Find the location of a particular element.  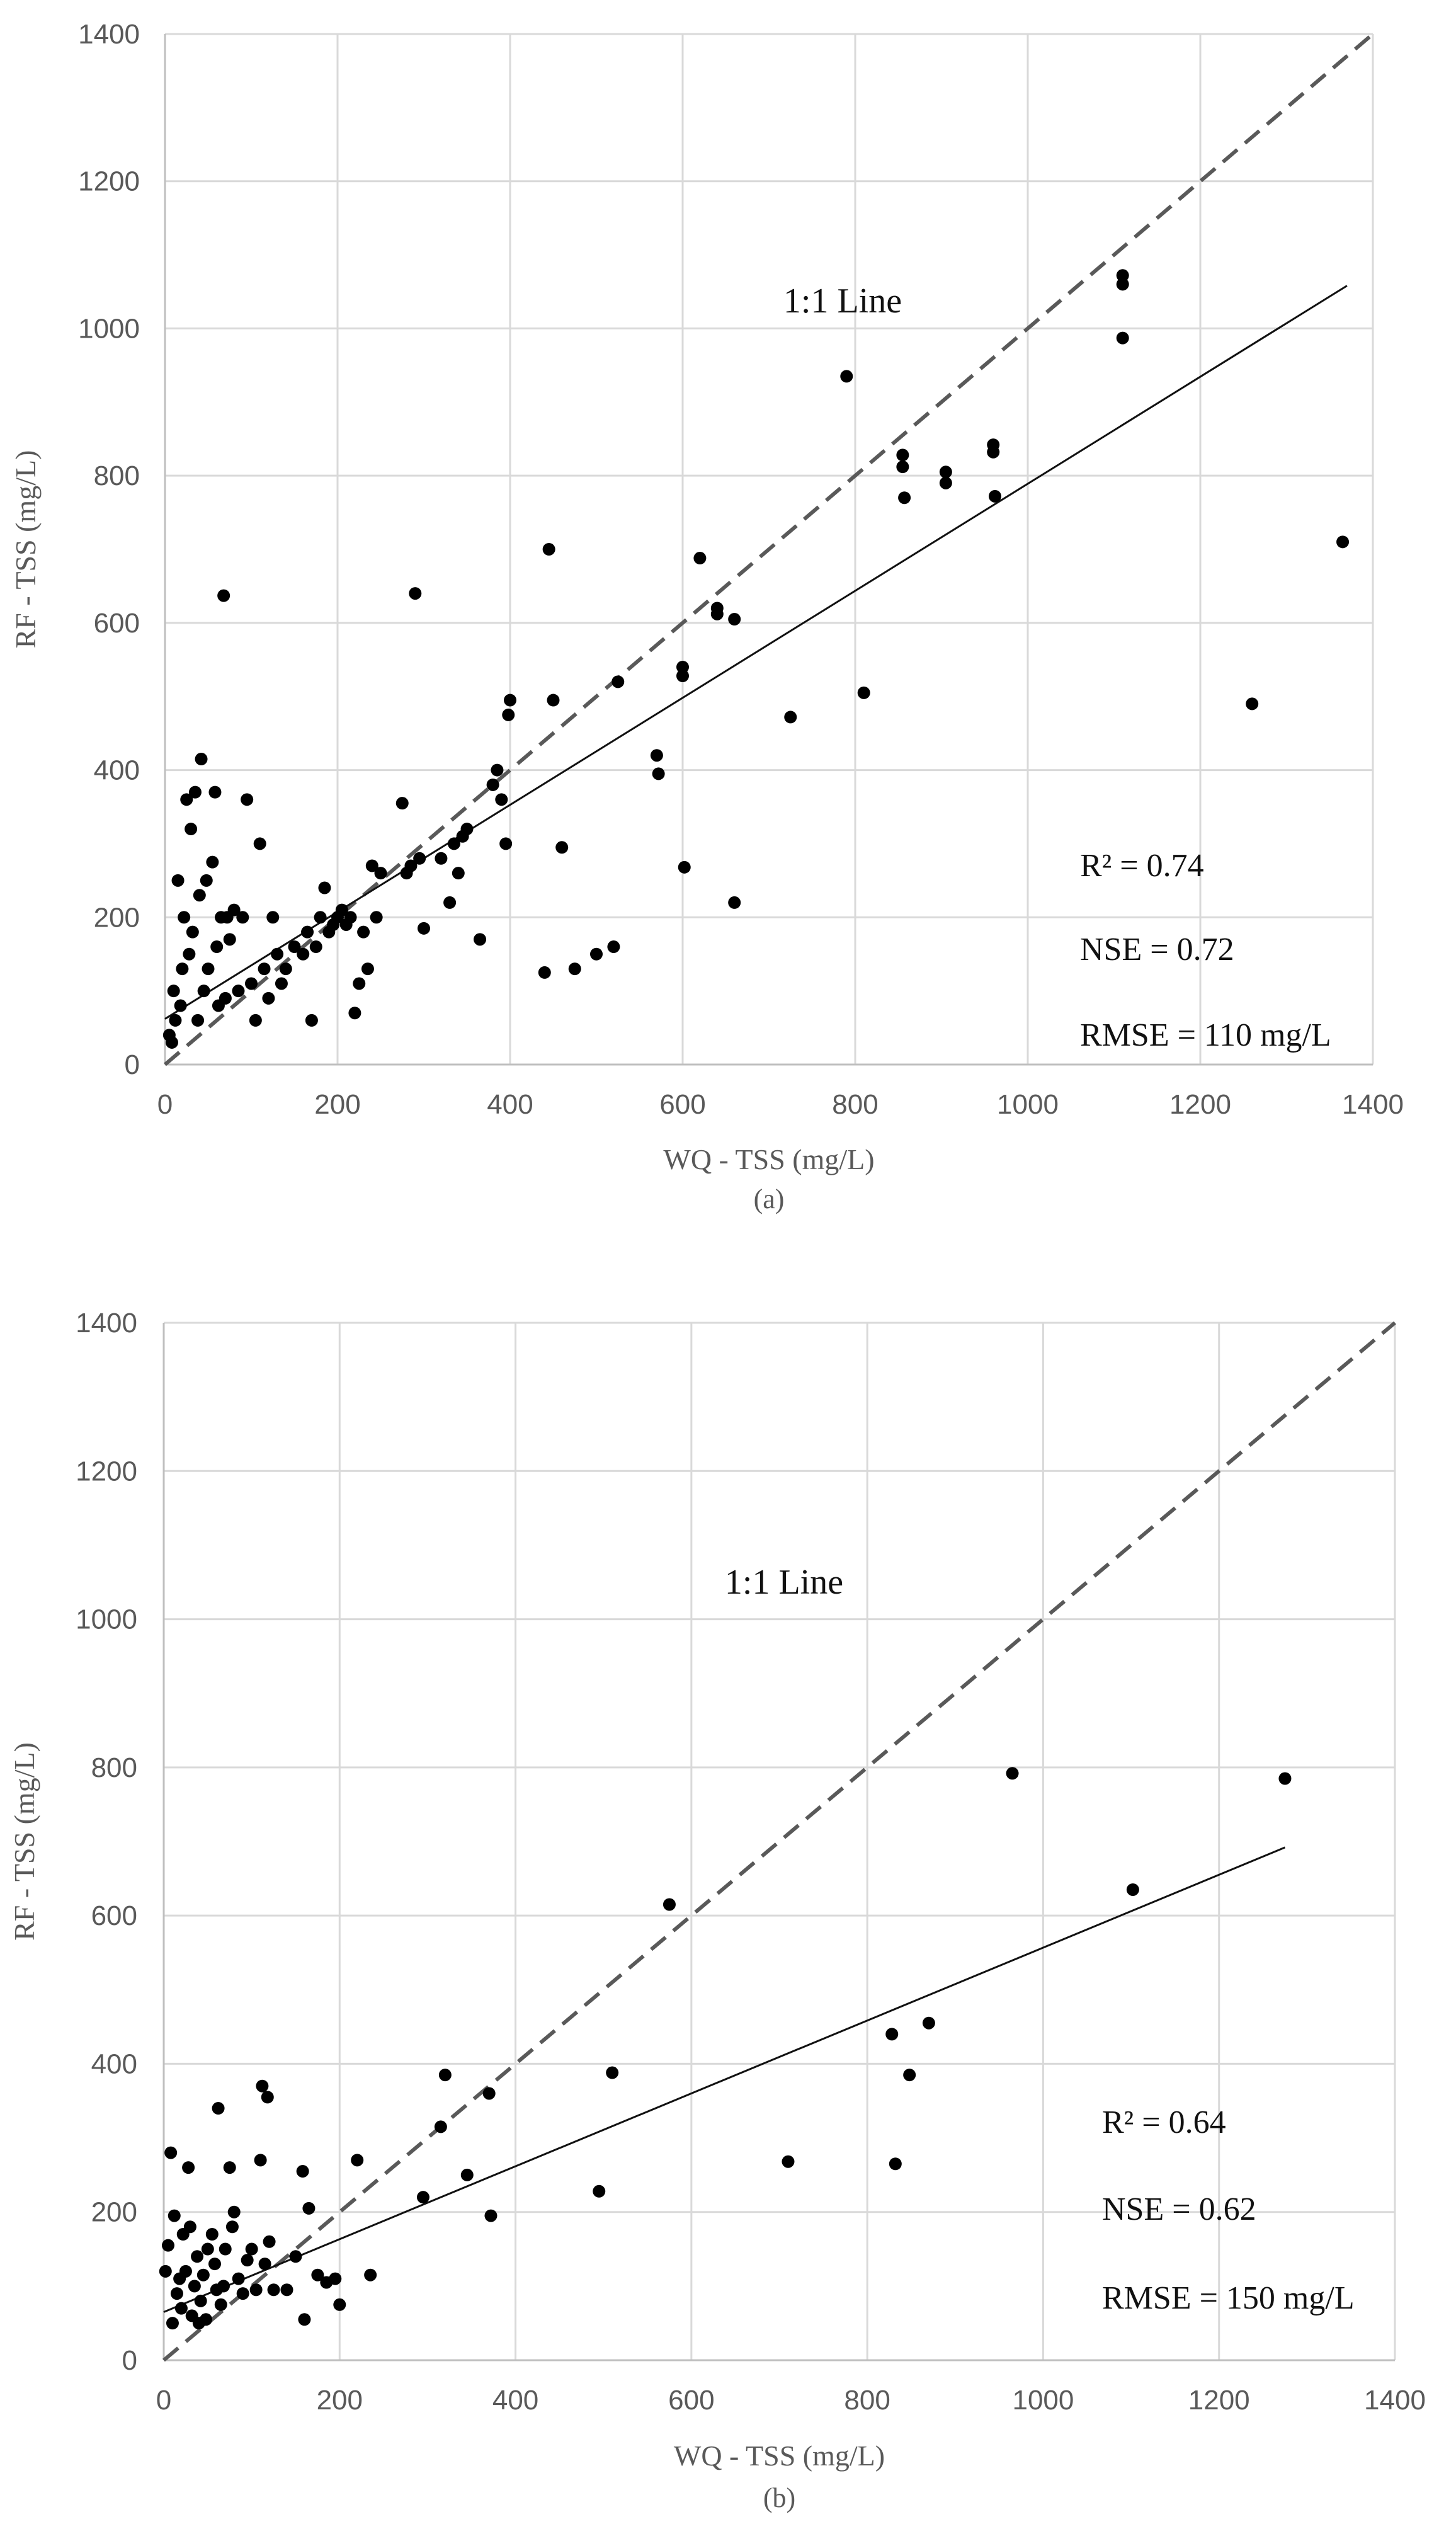

x-tick-label: 0 is located at coordinates (163, 2400).